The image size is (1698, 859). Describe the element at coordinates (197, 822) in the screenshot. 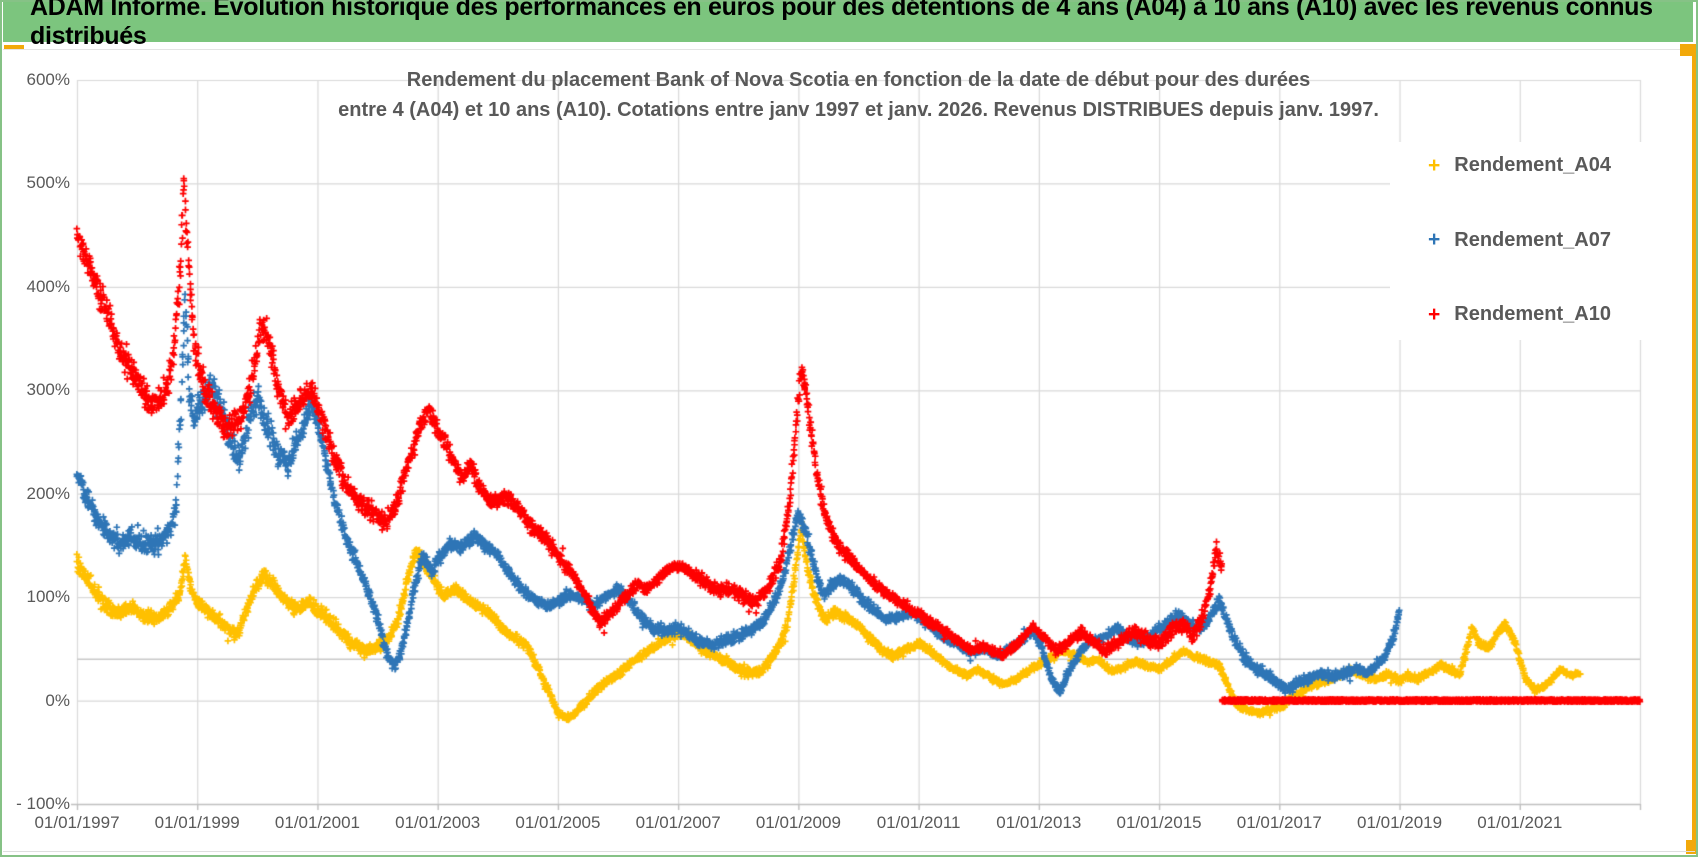

I see `x-axis-tick-label: 01/01/1999` at that location.